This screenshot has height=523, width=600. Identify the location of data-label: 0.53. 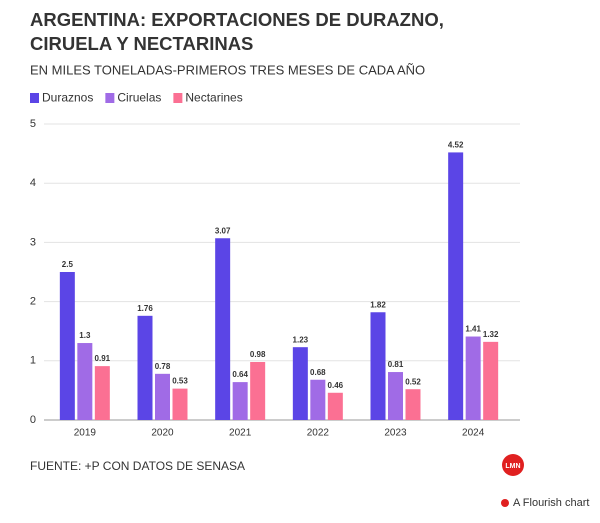
(180, 381).